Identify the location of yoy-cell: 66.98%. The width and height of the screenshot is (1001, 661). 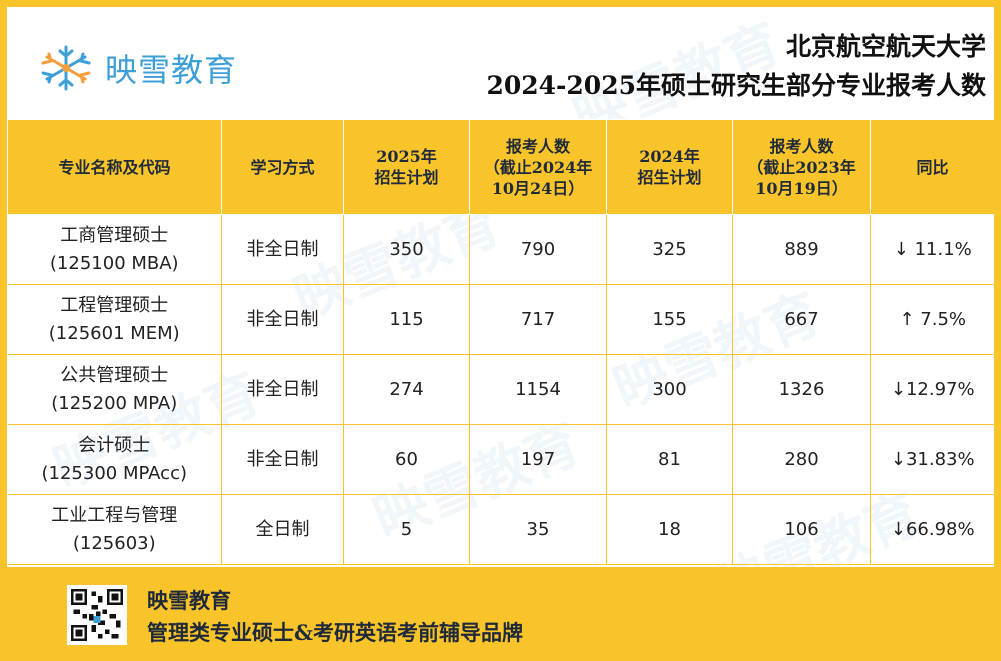
(932, 529).